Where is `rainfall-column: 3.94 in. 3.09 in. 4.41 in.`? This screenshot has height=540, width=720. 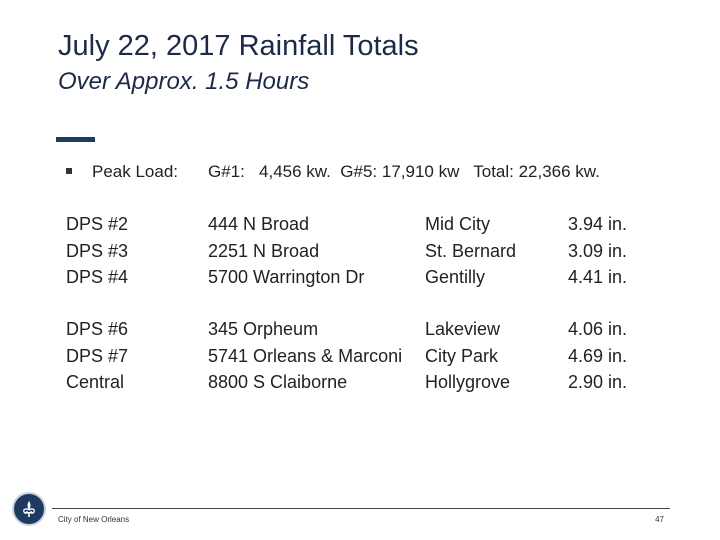 rainfall-column: 3.94 in. 3.09 in. 4.41 in. is located at coordinates (597, 251).